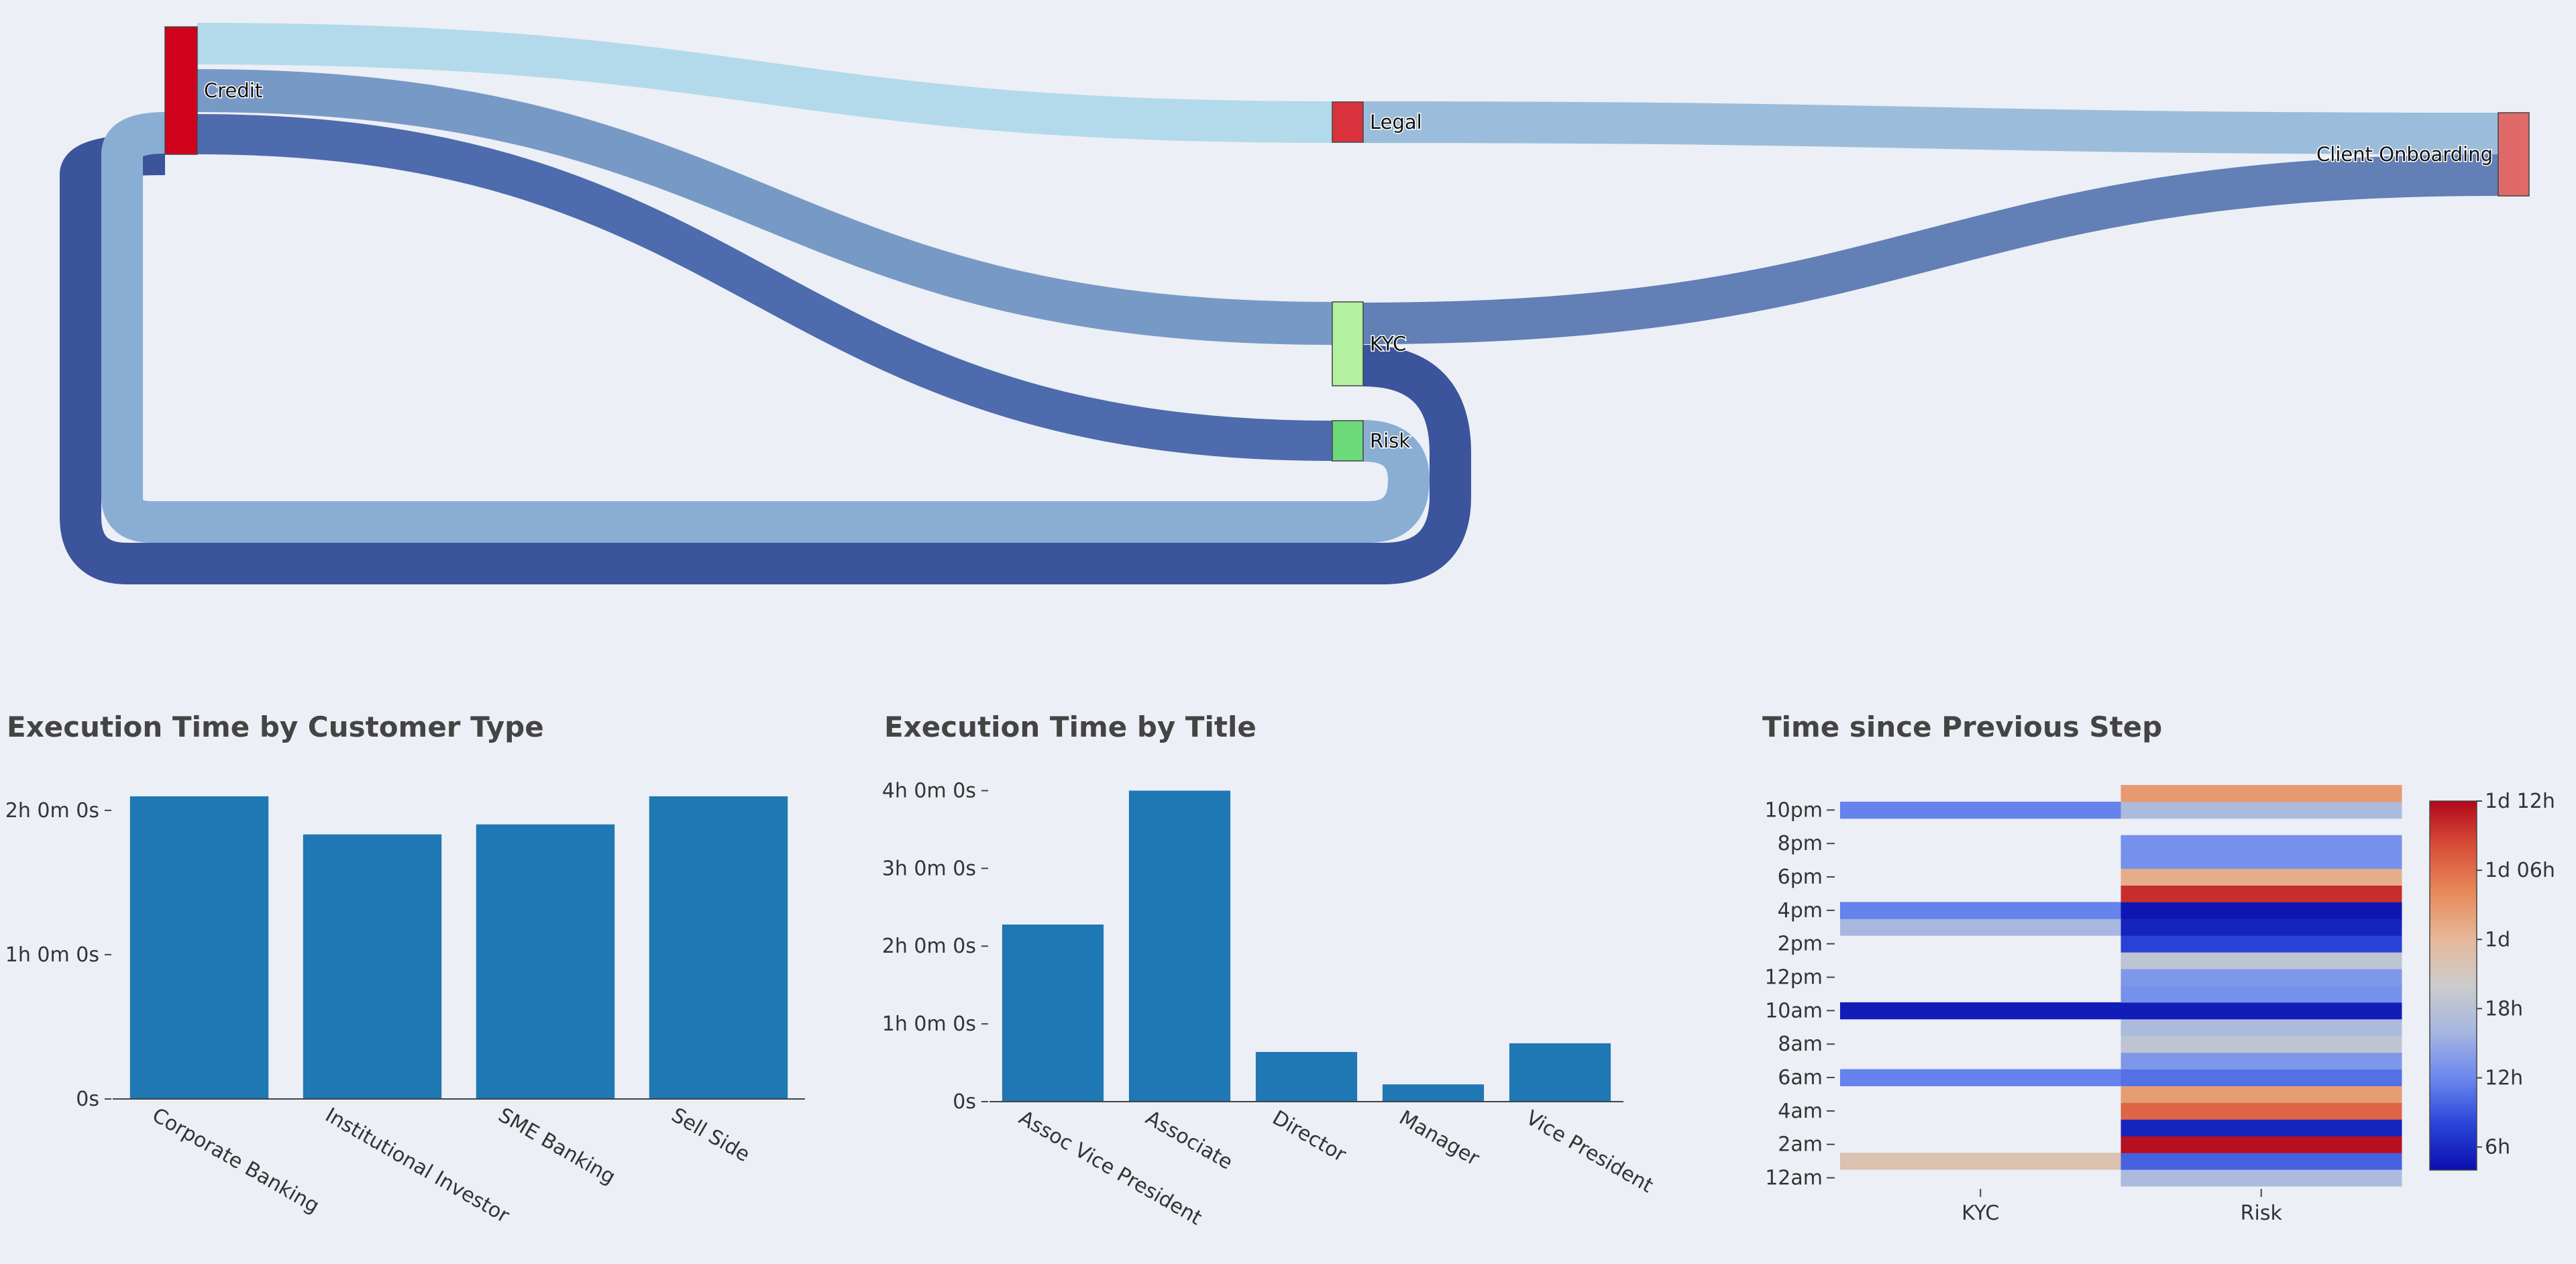 The image size is (2576, 1264). What do you see at coordinates (1053, 1013) in the screenshot?
I see `bar2-bar-assoc-vice-president` at bounding box center [1053, 1013].